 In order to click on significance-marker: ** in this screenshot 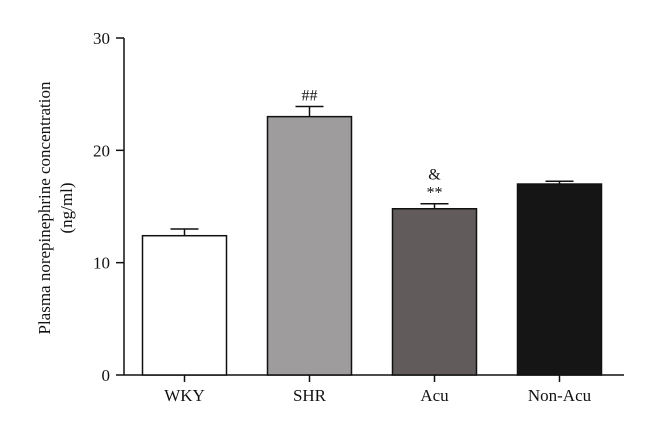, I will do `click(435, 193)`.